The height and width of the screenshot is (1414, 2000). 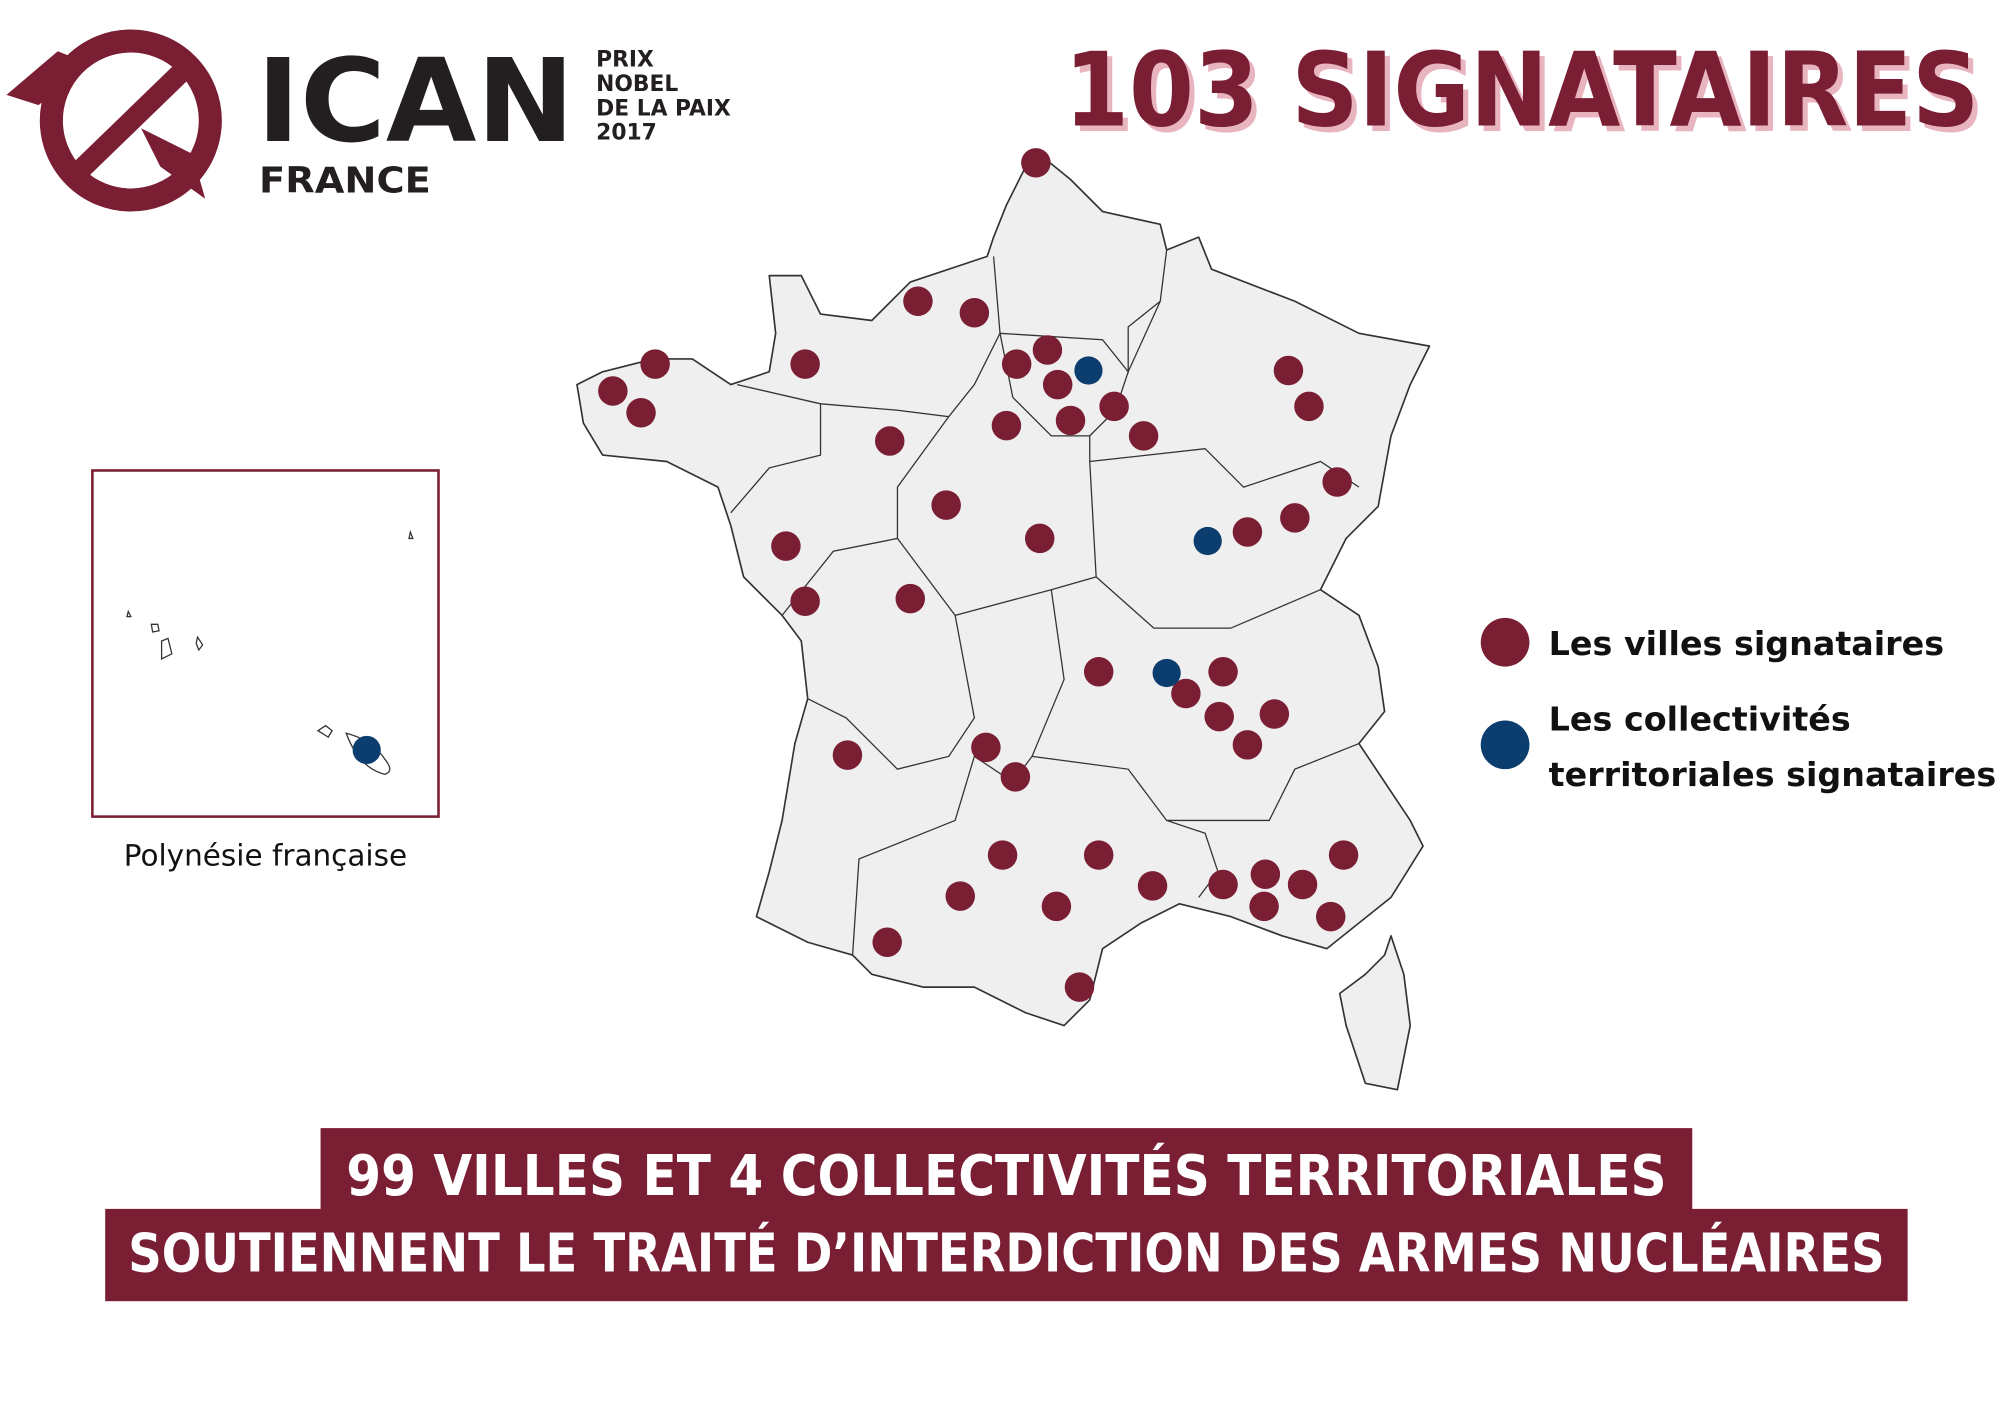 I want to click on logo-title: ICAN, so click(x=415, y=102).